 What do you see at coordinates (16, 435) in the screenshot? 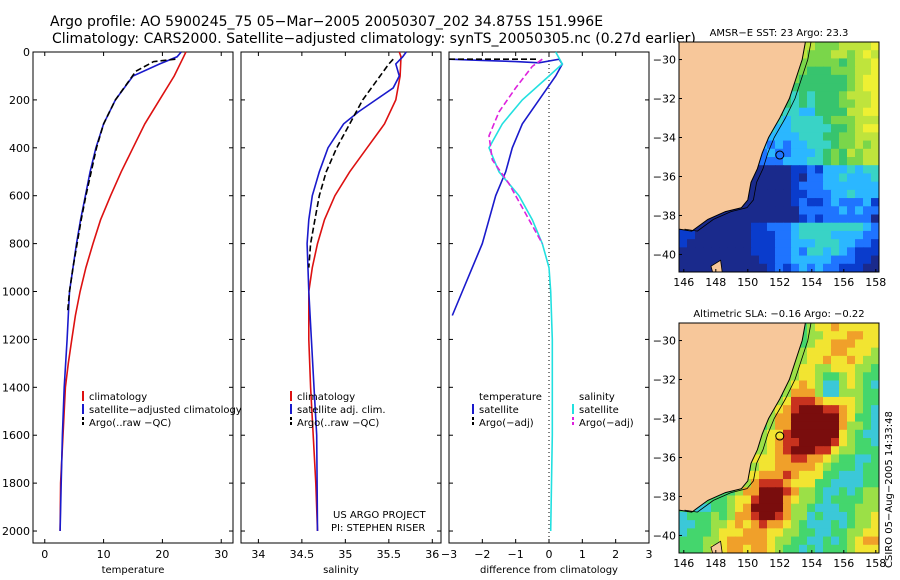
I see `y-tick-label: 1600` at bounding box center [16, 435].